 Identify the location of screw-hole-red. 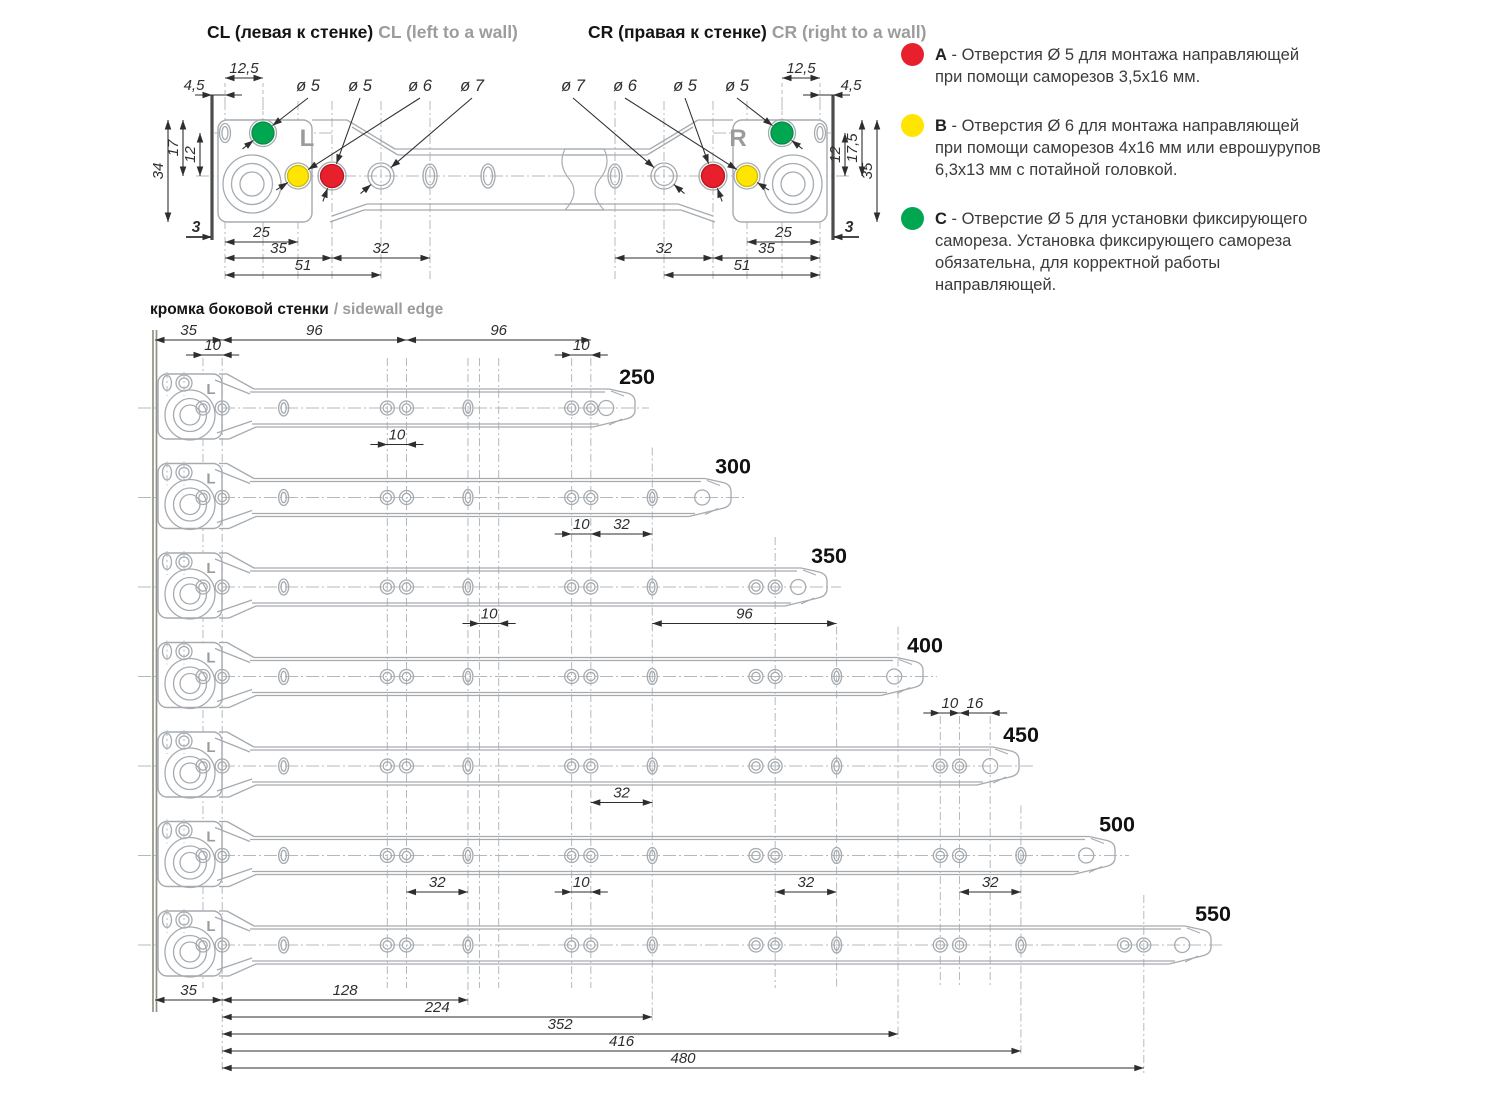
(713, 176).